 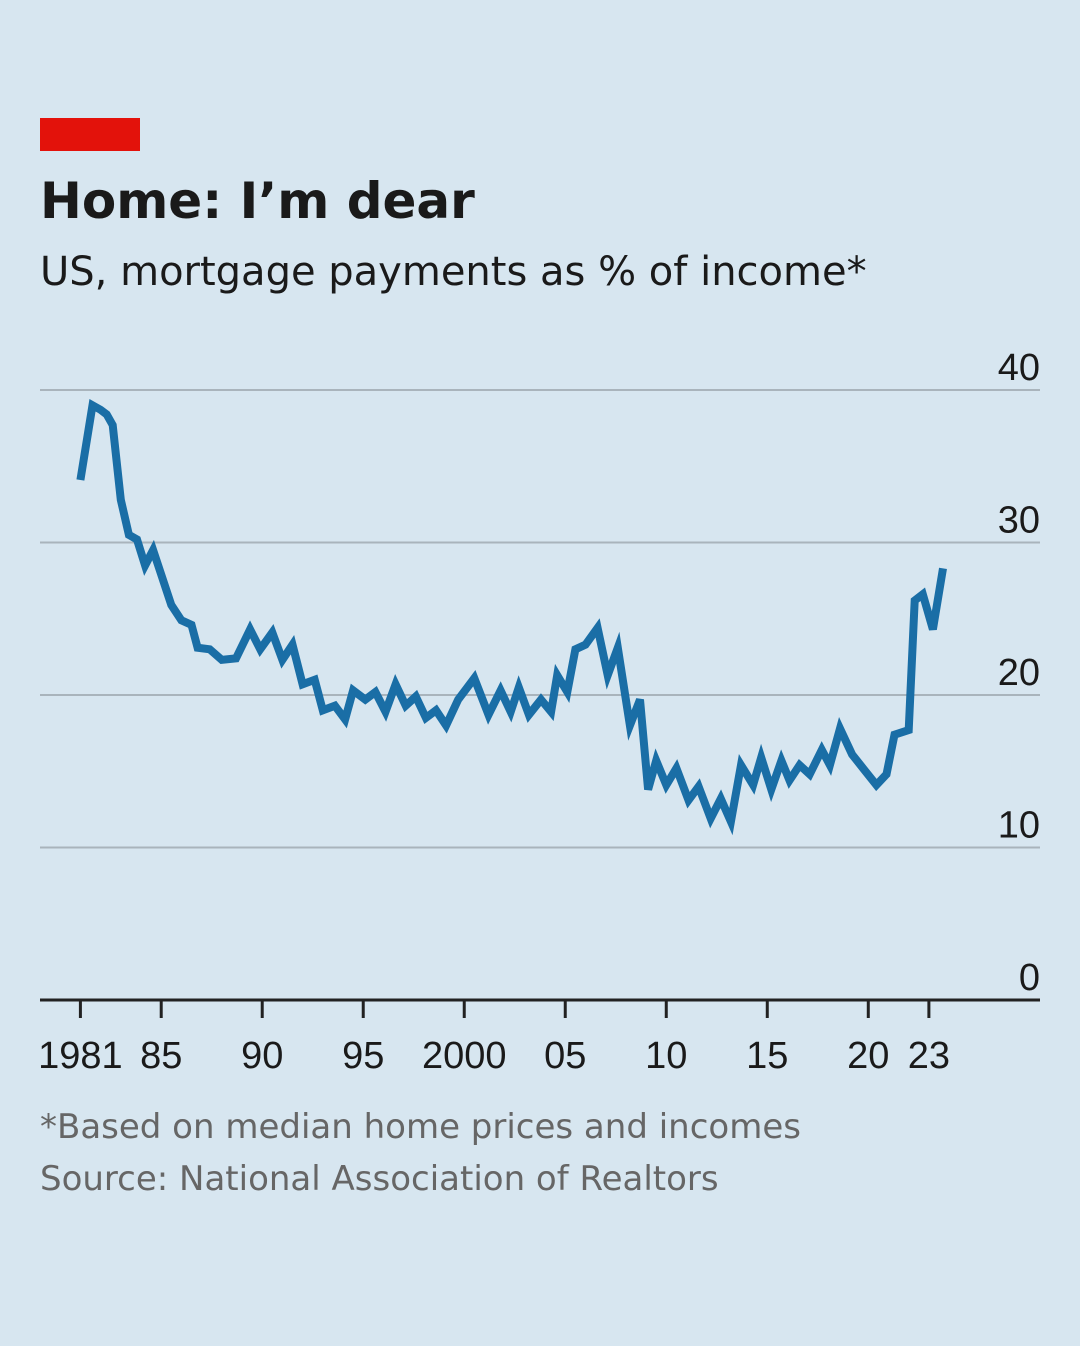 I want to click on y-tick-label: 40, so click(x=1019, y=368).